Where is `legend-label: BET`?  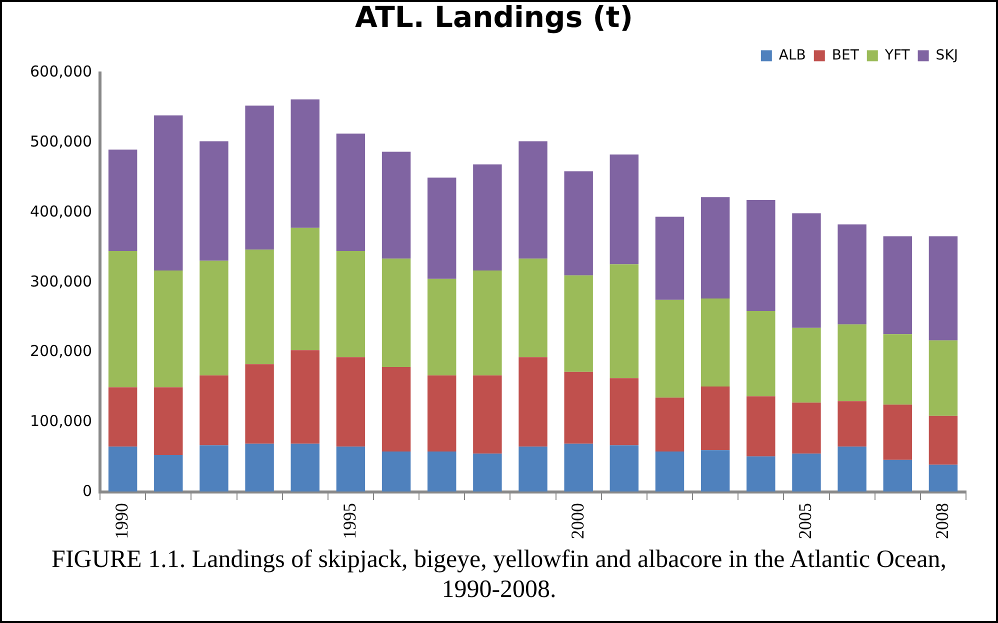
legend-label: BET is located at coordinates (846, 55).